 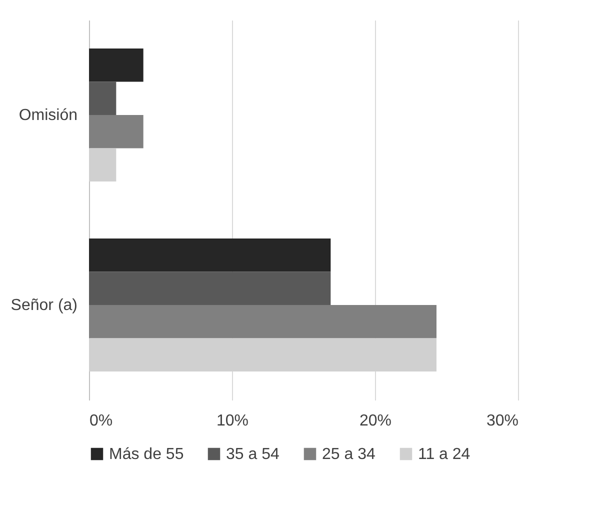 What do you see at coordinates (502, 421) in the screenshot?
I see `x-tick-label: 30%` at bounding box center [502, 421].